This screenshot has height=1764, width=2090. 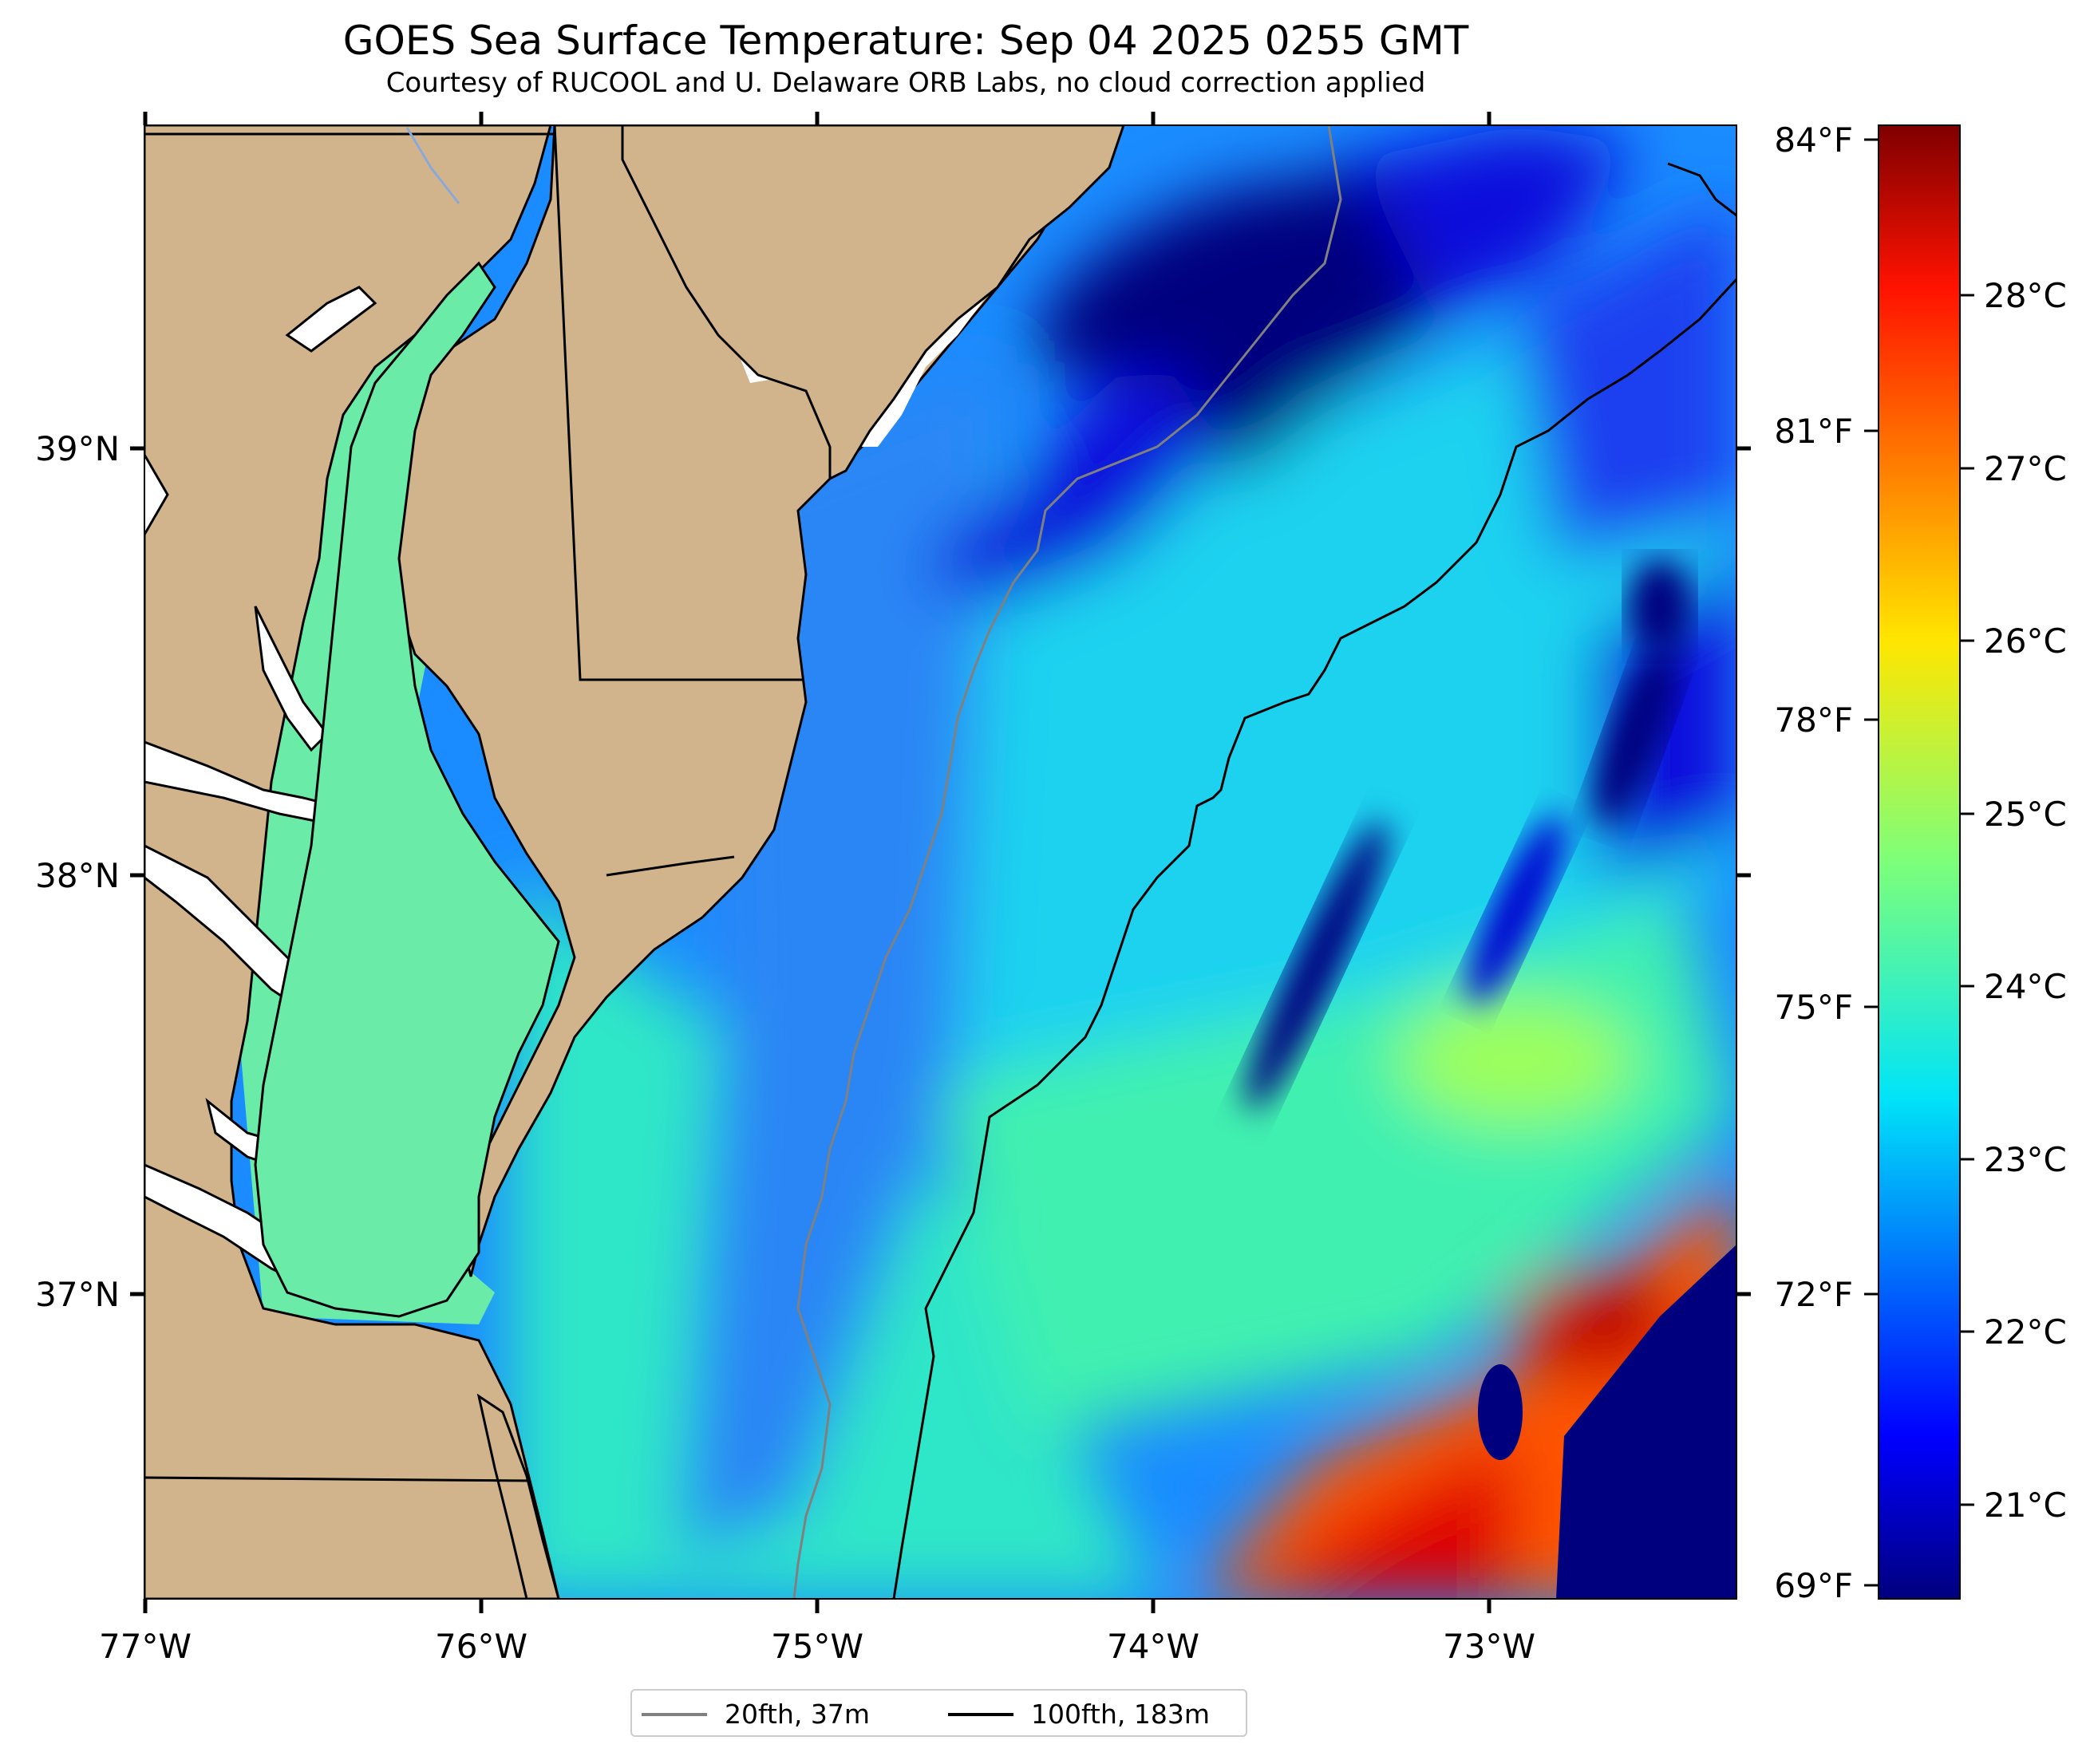 I want to click on lon-tick-label: 74°W, so click(x=1153, y=1646).